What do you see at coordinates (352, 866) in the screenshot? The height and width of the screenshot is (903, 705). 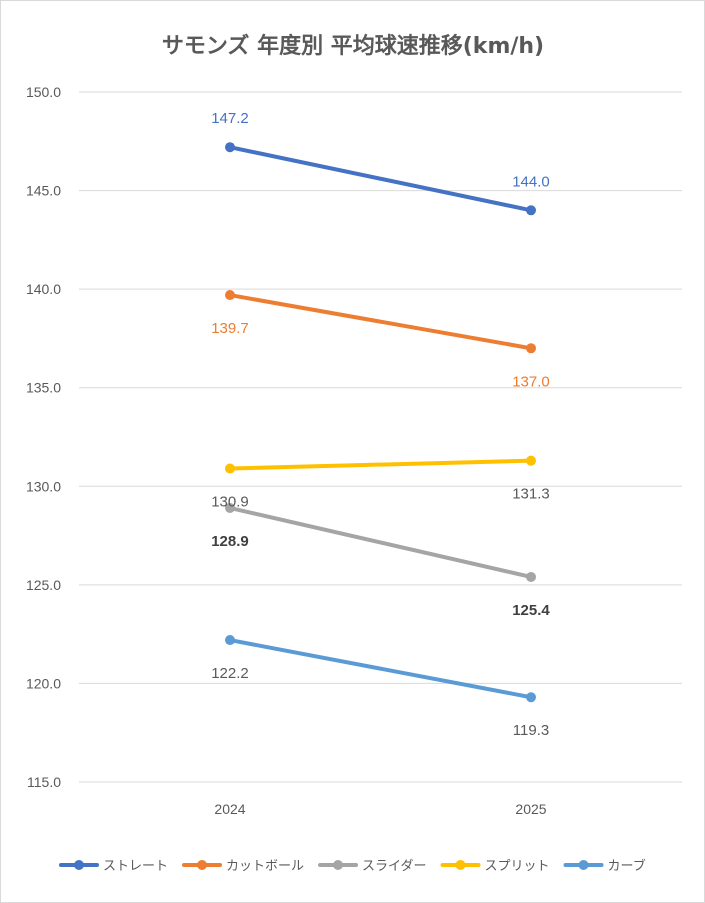 I see `legend: ストレート カットボール スライダー スプリット カーブ` at bounding box center [352, 866].